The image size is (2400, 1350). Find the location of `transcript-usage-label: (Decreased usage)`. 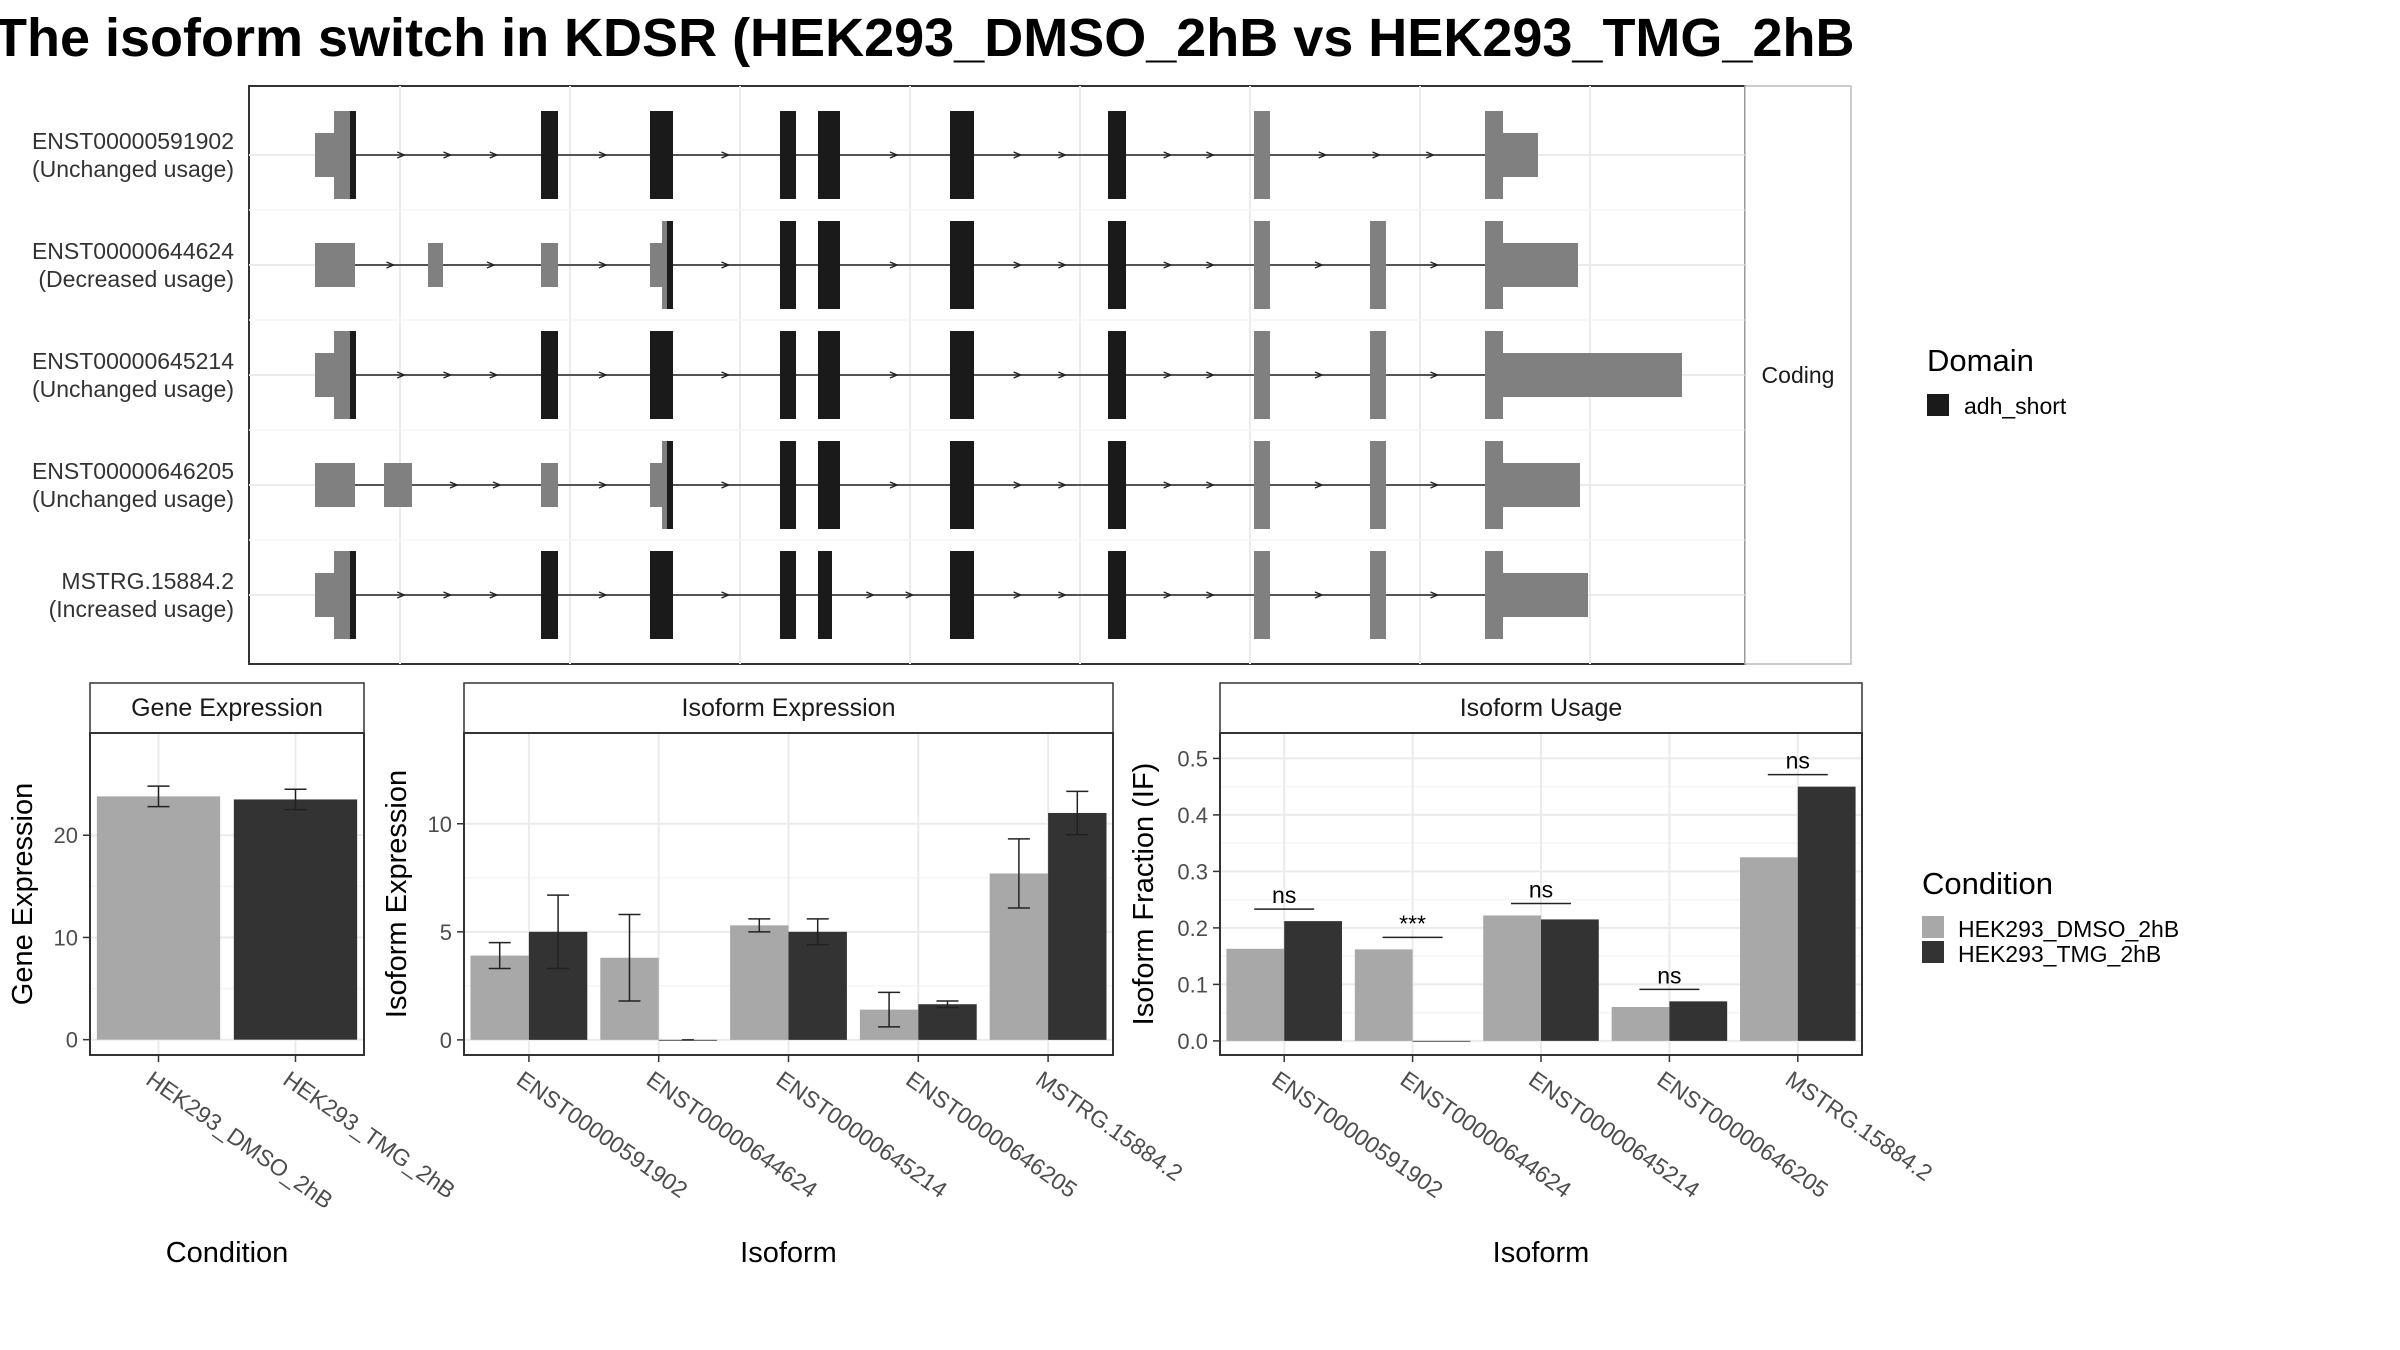

transcript-usage-label: (Decreased usage) is located at coordinates (136, 279).